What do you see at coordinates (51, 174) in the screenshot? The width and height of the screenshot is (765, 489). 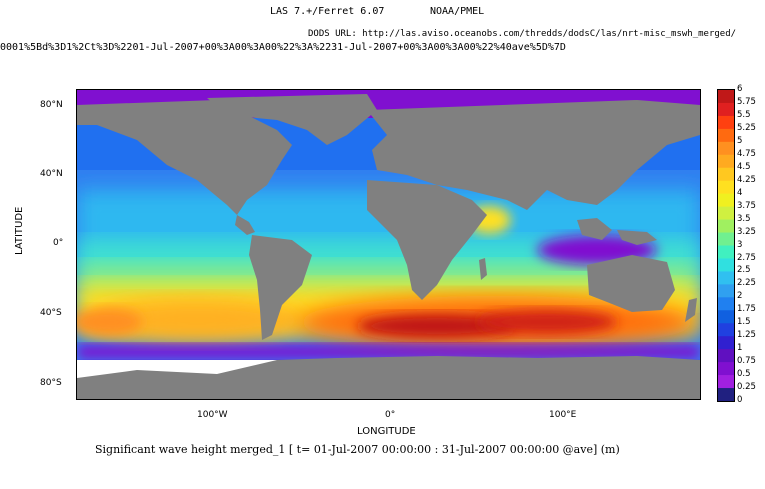 I see `lat-tick-40n: 40°N` at bounding box center [51, 174].